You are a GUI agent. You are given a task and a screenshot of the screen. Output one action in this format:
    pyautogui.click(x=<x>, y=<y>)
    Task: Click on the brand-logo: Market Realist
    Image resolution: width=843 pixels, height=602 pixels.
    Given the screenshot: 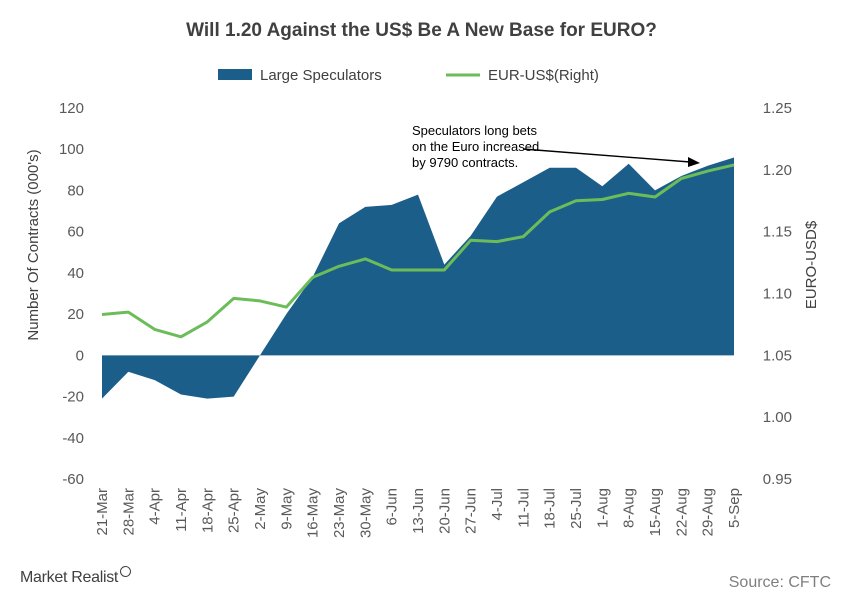 What is the action you would take?
    pyautogui.click(x=76, y=576)
    